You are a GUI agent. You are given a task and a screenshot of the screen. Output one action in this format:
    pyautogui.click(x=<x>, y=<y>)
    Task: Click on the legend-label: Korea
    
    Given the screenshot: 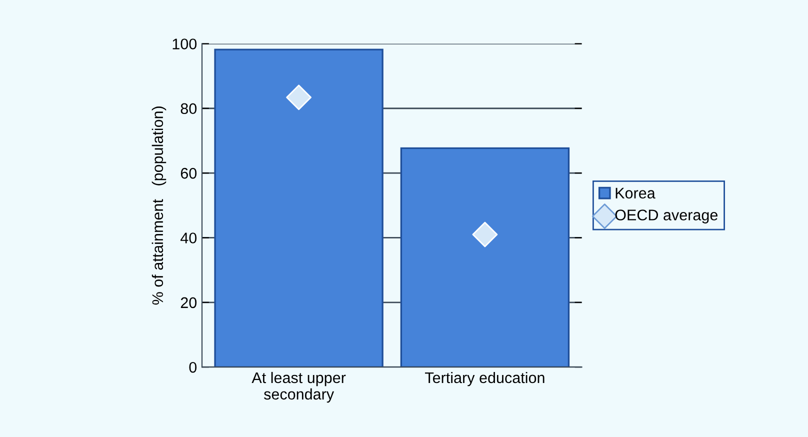 What is the action you would take?
    pyautogui.click(x=636, y=193)
    